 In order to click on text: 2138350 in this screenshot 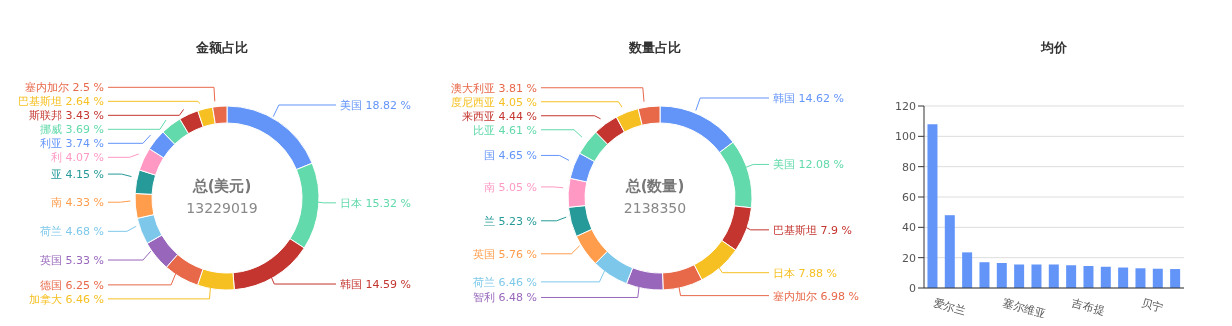, I will do `click(655, 208)`.